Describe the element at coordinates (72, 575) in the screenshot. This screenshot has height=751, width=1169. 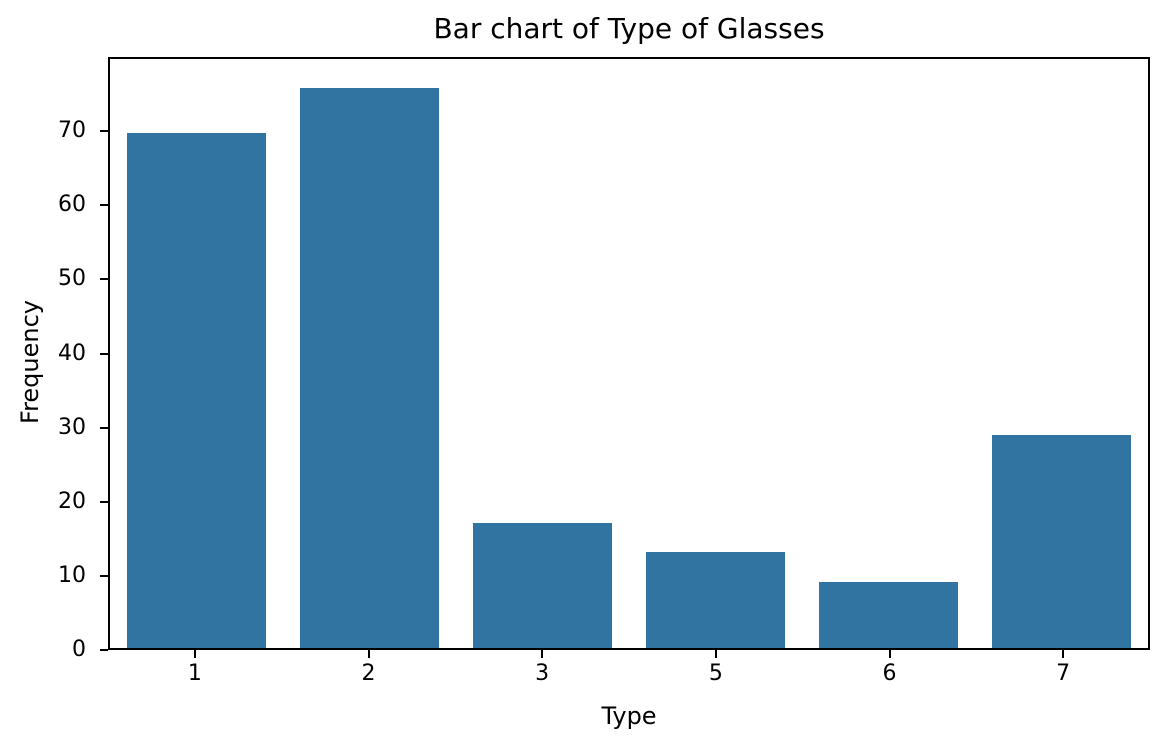
I see `y-tick-label-10: 10` at that location.